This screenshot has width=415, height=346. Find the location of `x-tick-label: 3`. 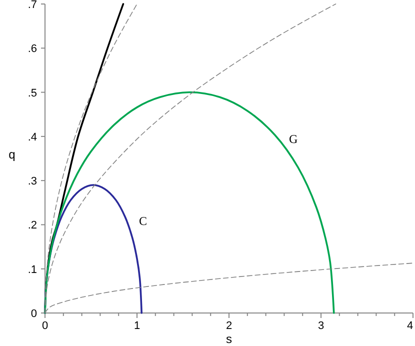

x-tick-label: 3 is located at coordinates (321, 326).